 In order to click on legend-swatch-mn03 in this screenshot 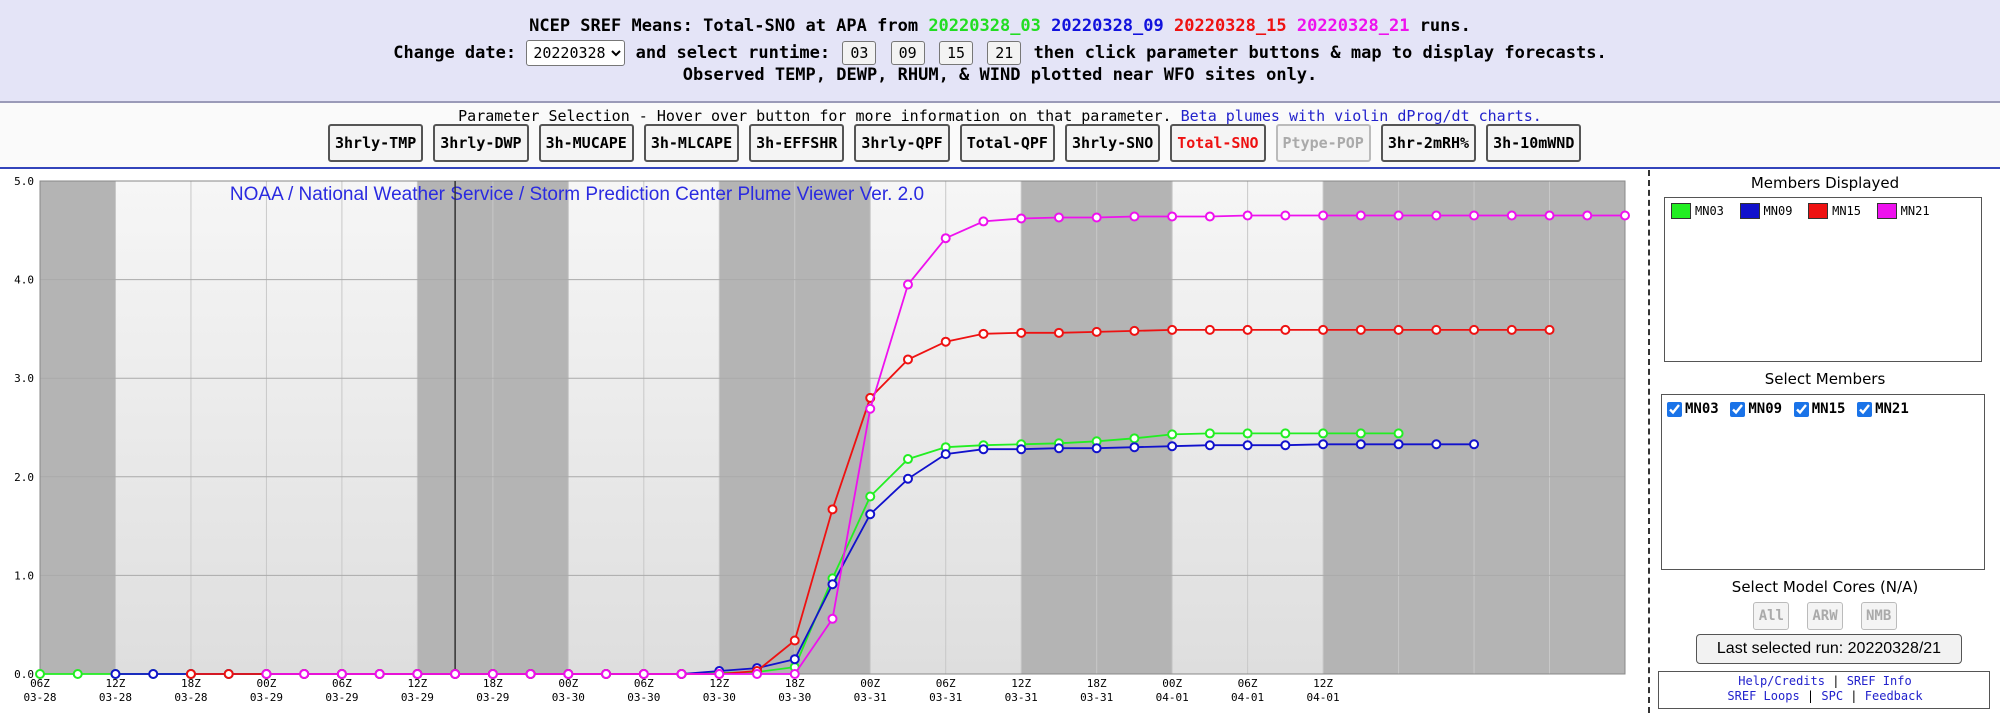, I will do `click(1681, 211)`.